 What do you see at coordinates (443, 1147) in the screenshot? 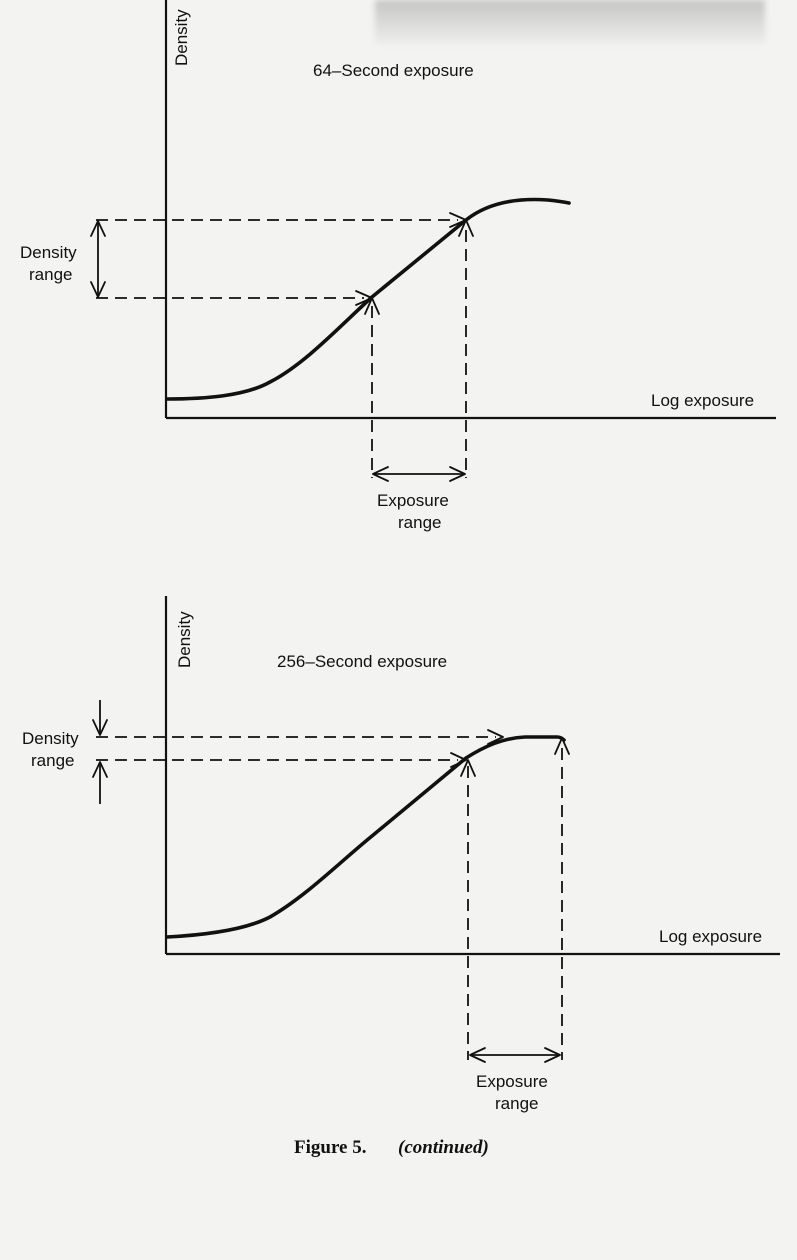
I see `figure-note: (continued)` at bounding box center [443, 1147].